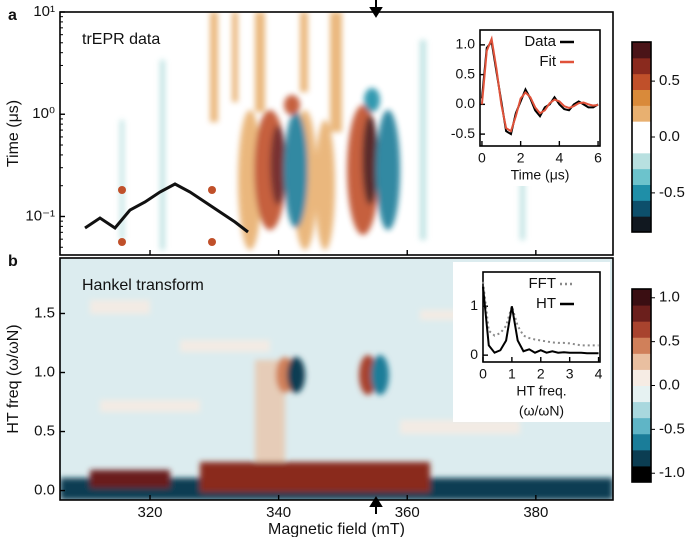  What do you see at coordinates (546, 303) in the screenshot?
I see `legend-label: HT` at bounding box center [546, 303].